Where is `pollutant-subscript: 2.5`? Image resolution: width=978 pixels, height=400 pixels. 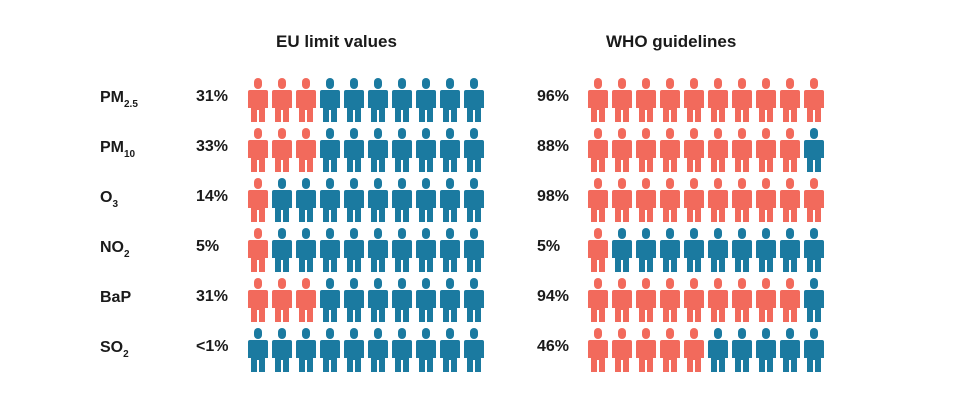 pollutant-subscript: 2.5 is located at coordinates (131, 104).